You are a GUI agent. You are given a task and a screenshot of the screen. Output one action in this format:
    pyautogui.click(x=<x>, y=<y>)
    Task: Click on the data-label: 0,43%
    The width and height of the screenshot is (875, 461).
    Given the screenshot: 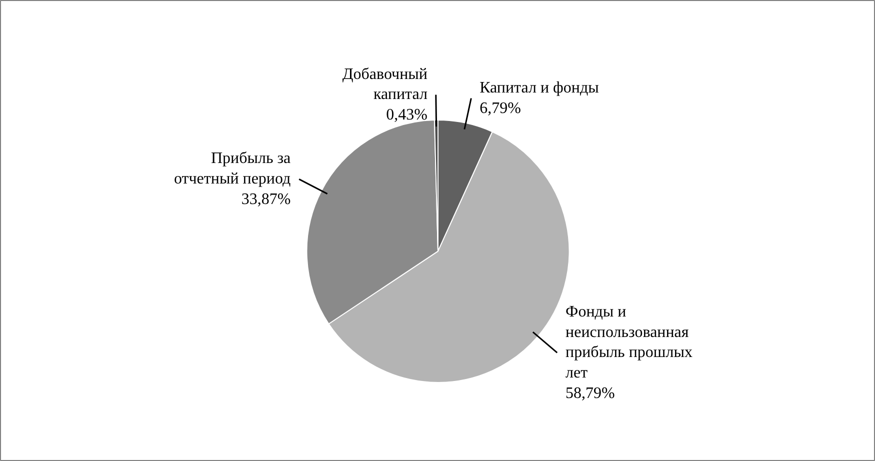 What is the action you would take?
    pyautogui.click(x=407, y=115)
    